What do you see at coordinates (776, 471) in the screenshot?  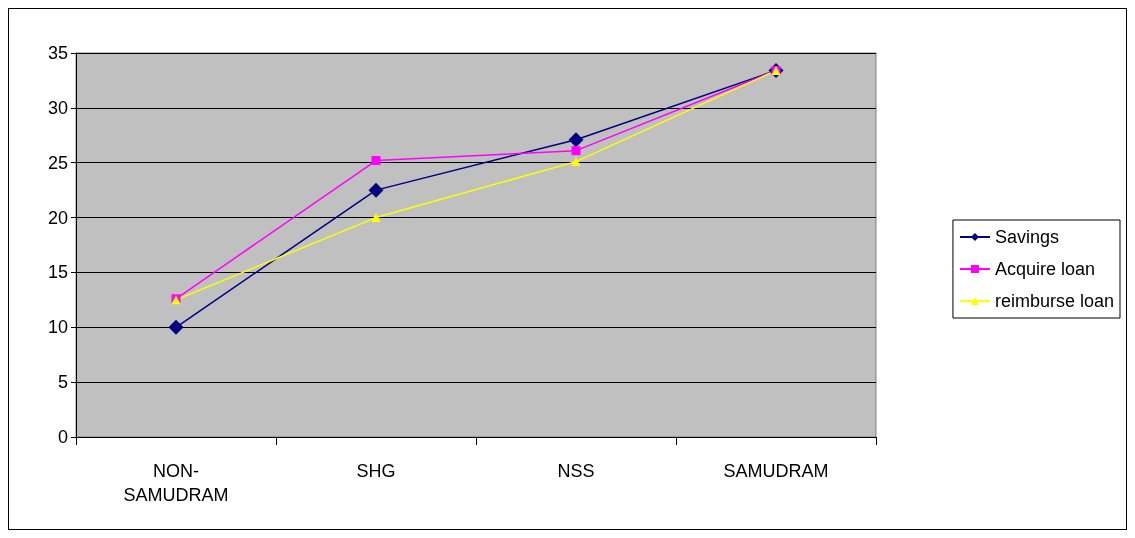 I see `x-tick-label: SAMUDRAM` at bounding box center [776, 471].